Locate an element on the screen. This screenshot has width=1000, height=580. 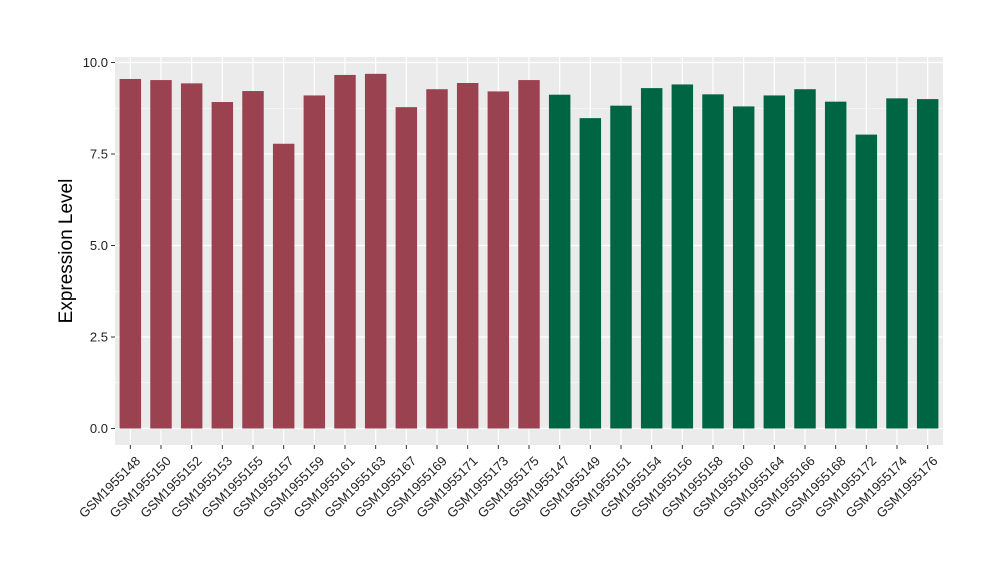
bar-GSM1955148 is located at coordinates (130, 253).